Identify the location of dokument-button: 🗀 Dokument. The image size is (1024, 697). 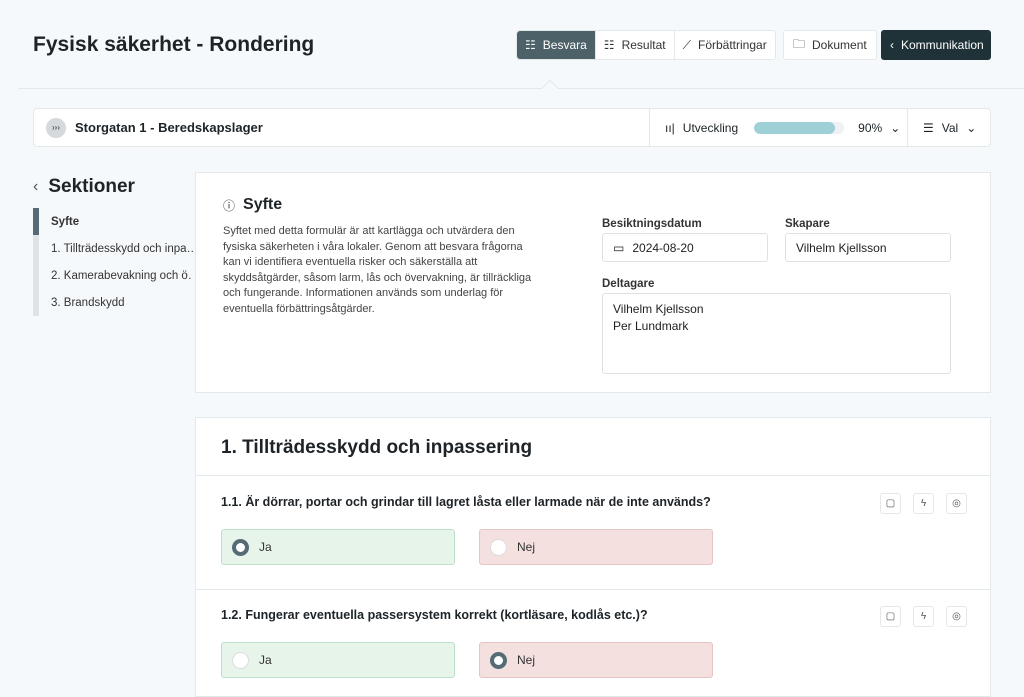
(830, 45).